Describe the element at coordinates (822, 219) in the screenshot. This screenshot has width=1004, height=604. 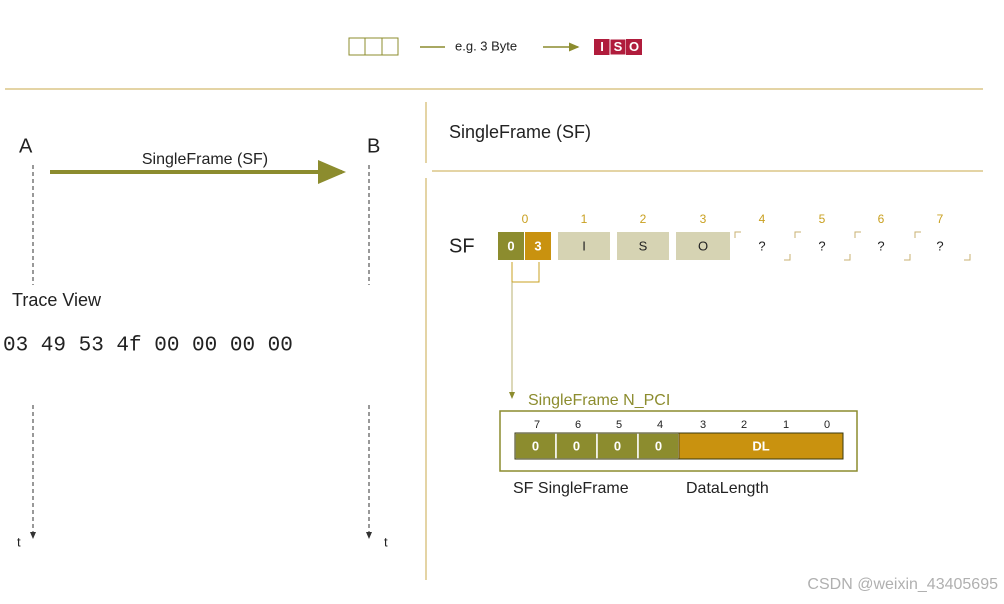
I see `byte-index: 5` at that location.